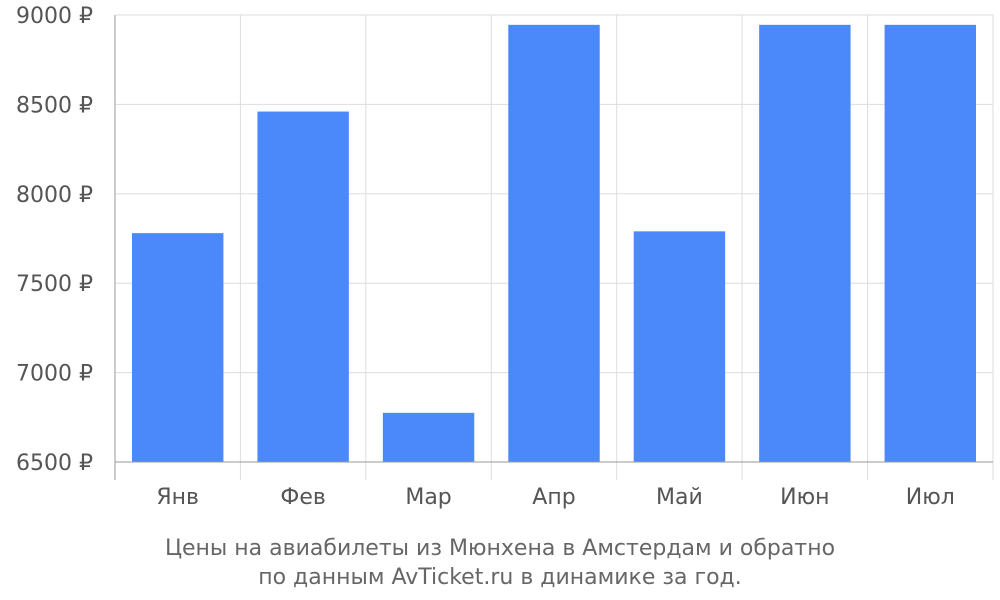 Image resolution: width=1000 pixels, height=600 pixels. Describe the element at coordinates (54, 374) in the screenshot. I see `y-tick-label: 7000 ₽` at that location.